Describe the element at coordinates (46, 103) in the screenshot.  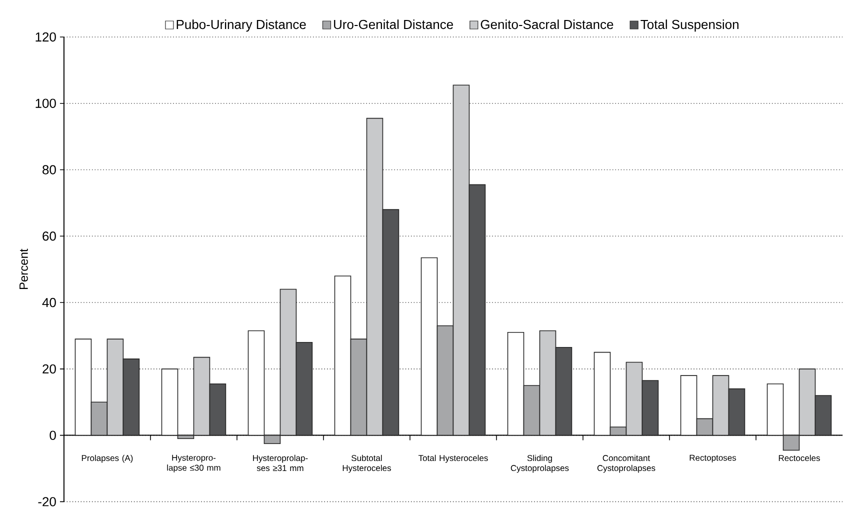
I see `y-tick-label: 100` at that location.